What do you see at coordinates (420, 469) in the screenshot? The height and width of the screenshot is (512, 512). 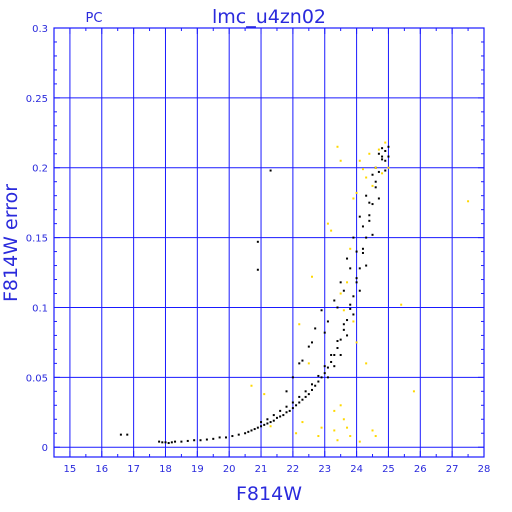 I see `x-tick-label: 26` at bounding box center [420, 469].